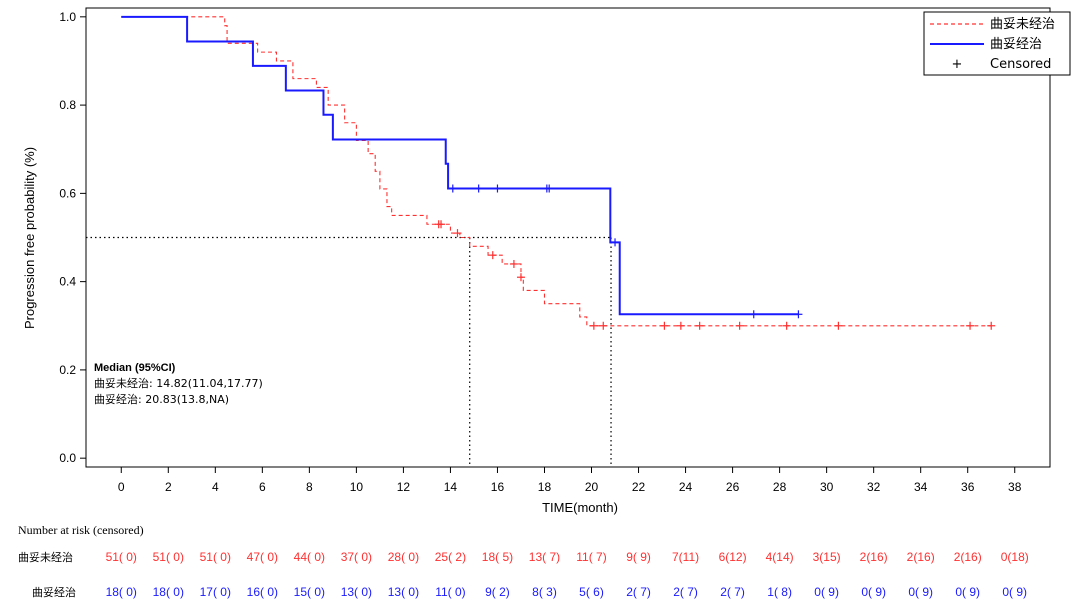  What do you see at coordinates (262, 557) in the screenshot?
I see `risk-value: 47( 0)` at bounding box center [262, 557].